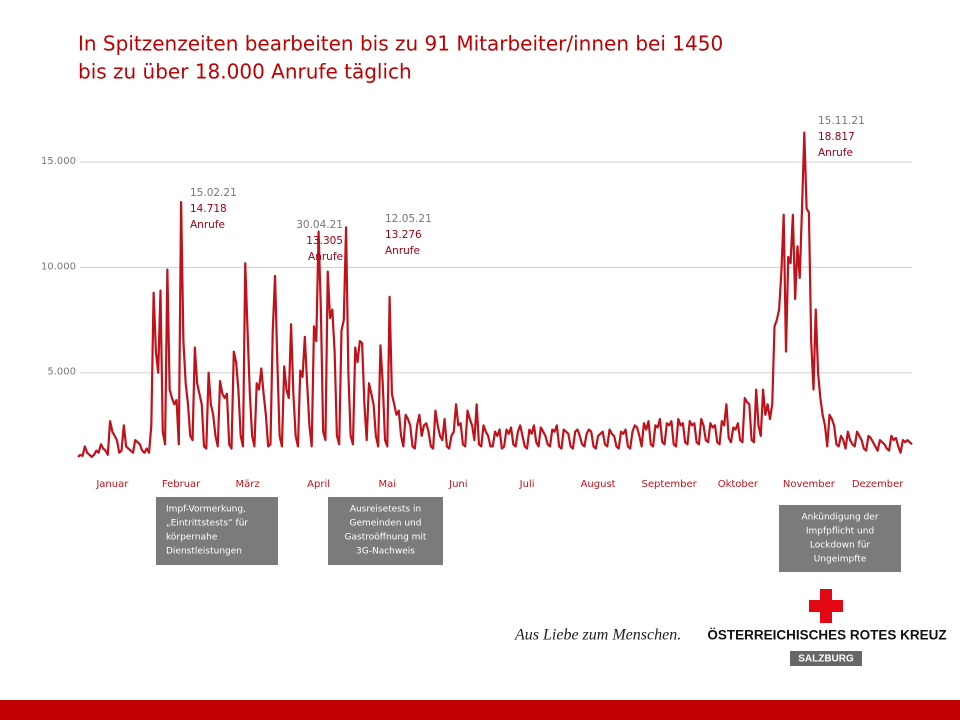  What do you see at coordinates (385, 552) in the screenshot?
I see `event-text: 3G-Nachweis` at bounding box center [385, 552].